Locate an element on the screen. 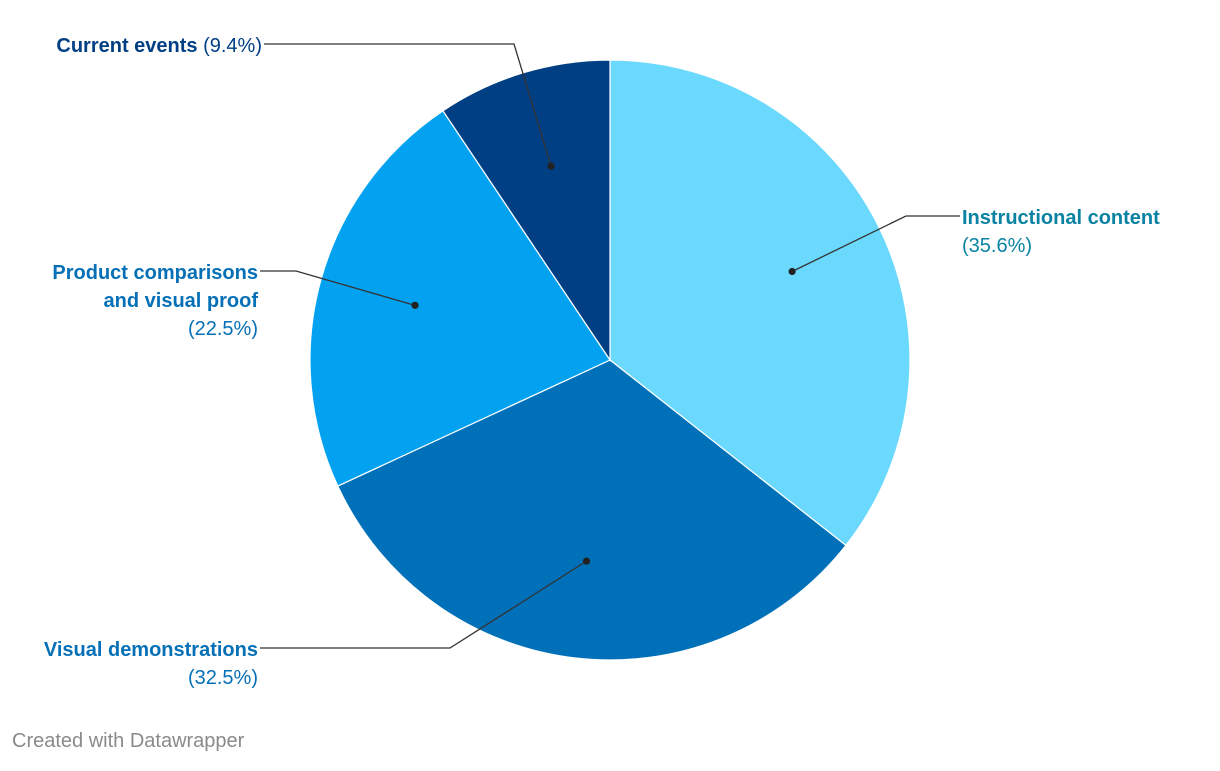 Image resolution: width=1220 pixels, height=771 pixels. slice-label-value: (9.4%) is located at coordinates (232, 46).